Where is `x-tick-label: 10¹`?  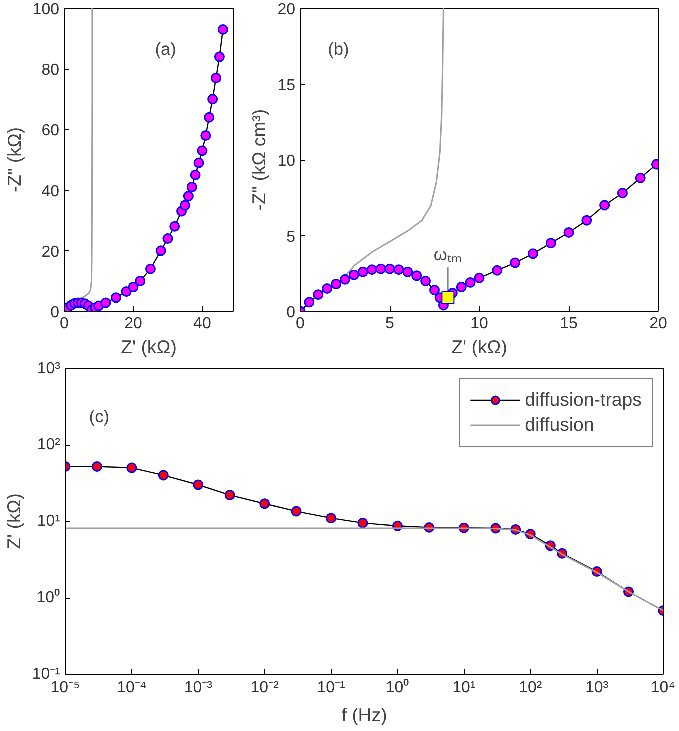
x-tick-label: 10¹ is located at coordinates (464, 688).